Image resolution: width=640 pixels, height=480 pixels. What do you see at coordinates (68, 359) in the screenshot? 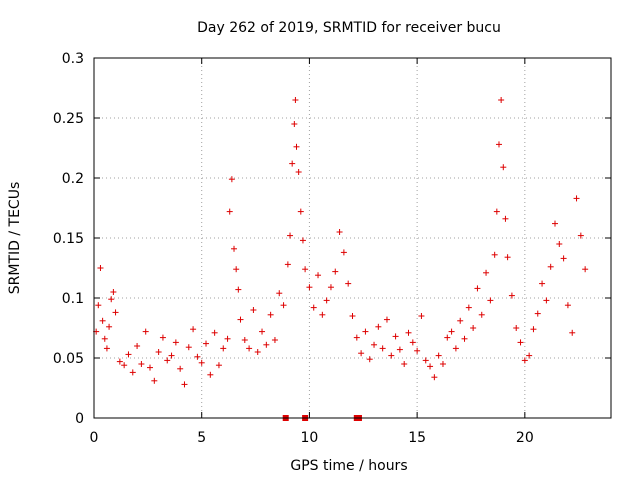
I see `y-tick-label: 0.05` at bounding box center [68, 359].